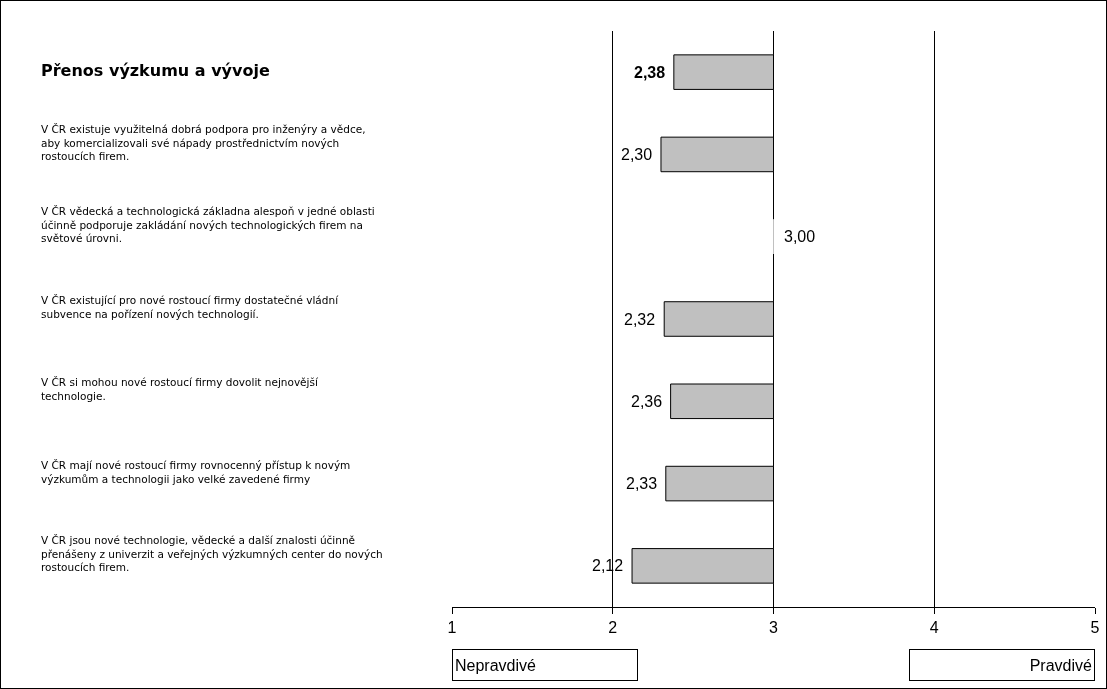 The width and height of the screenshot is (1107, 689). What do you see at coordinates (774, 628) in the screenshot?
I see `x-tick-label: 3` at bounding box center [774, 628].